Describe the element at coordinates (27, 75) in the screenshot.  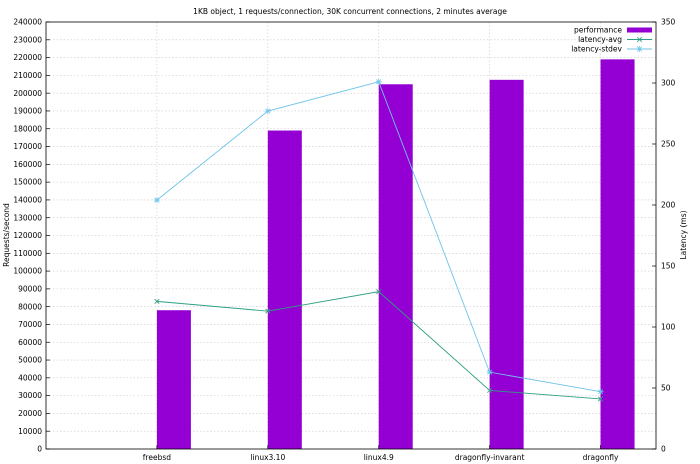
I see `y-tick-label: 210000` at that location.